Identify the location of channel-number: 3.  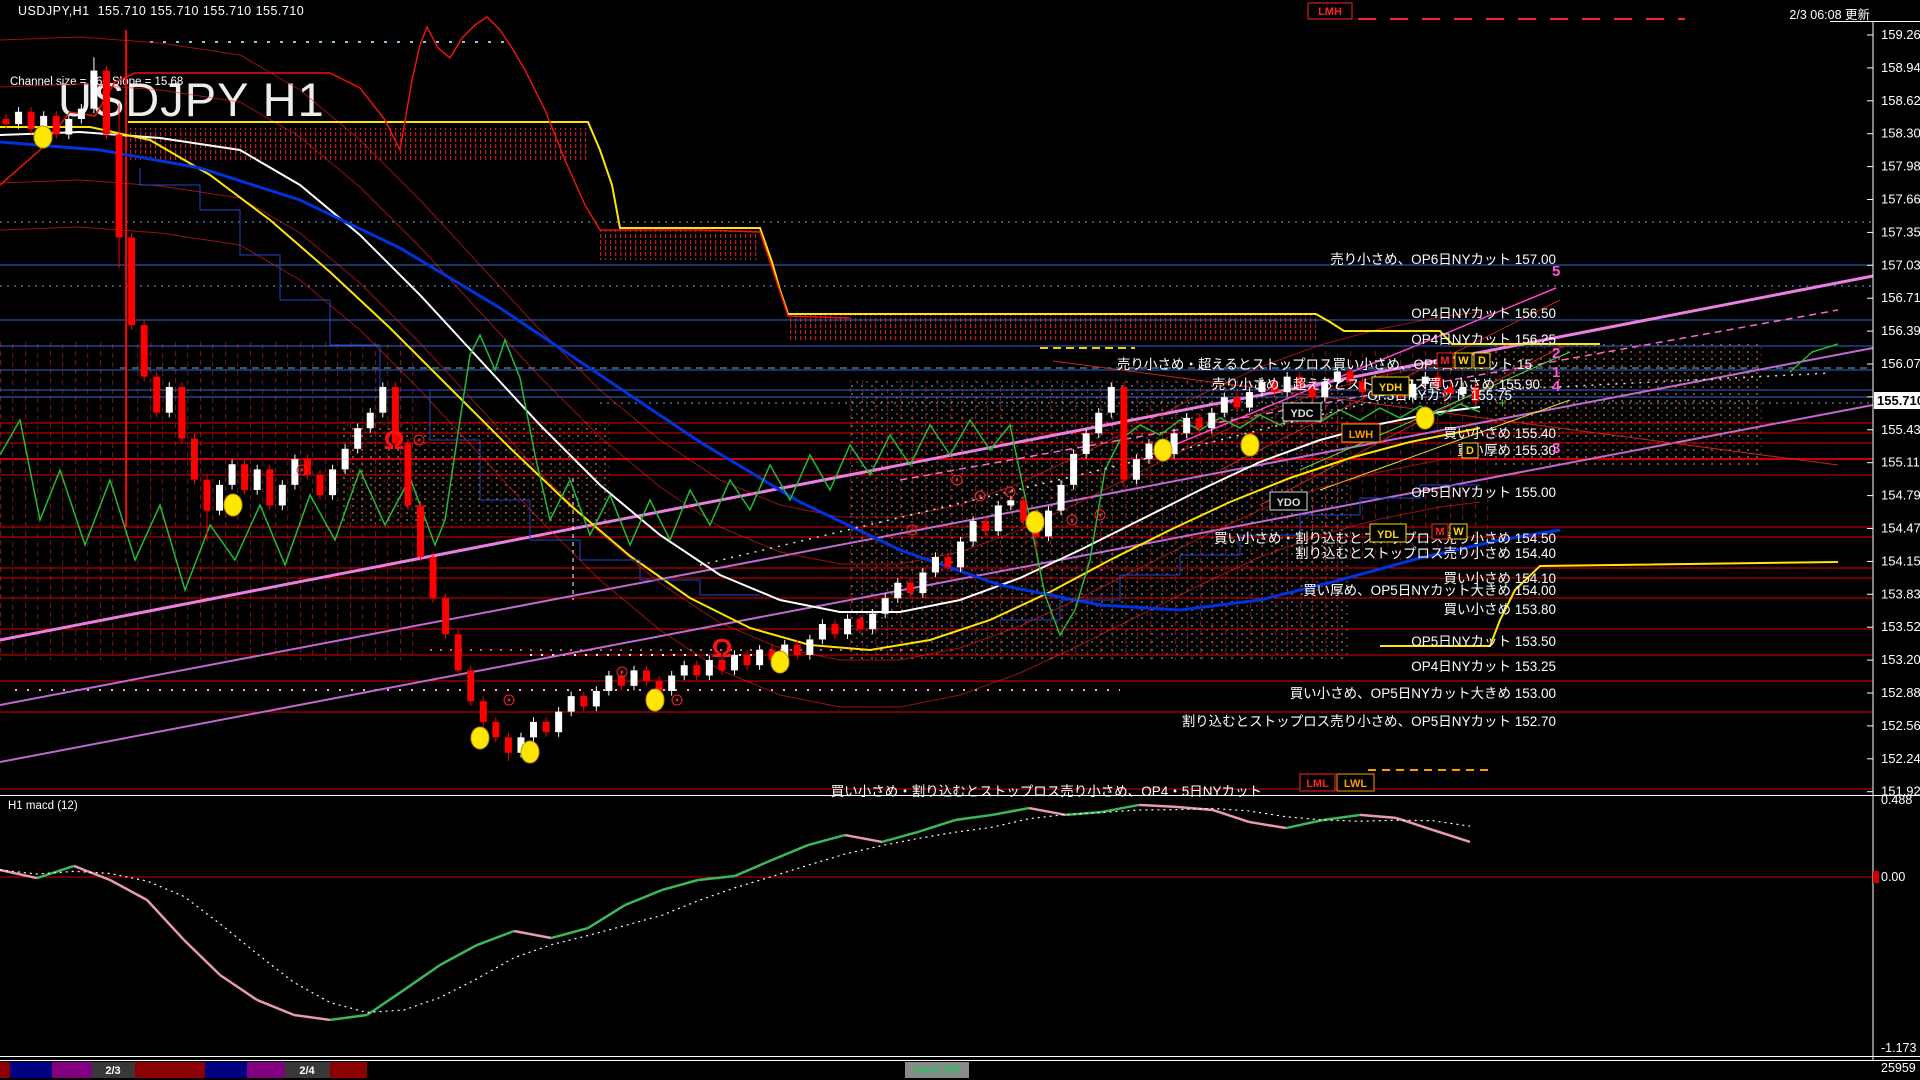
(1556, 448).